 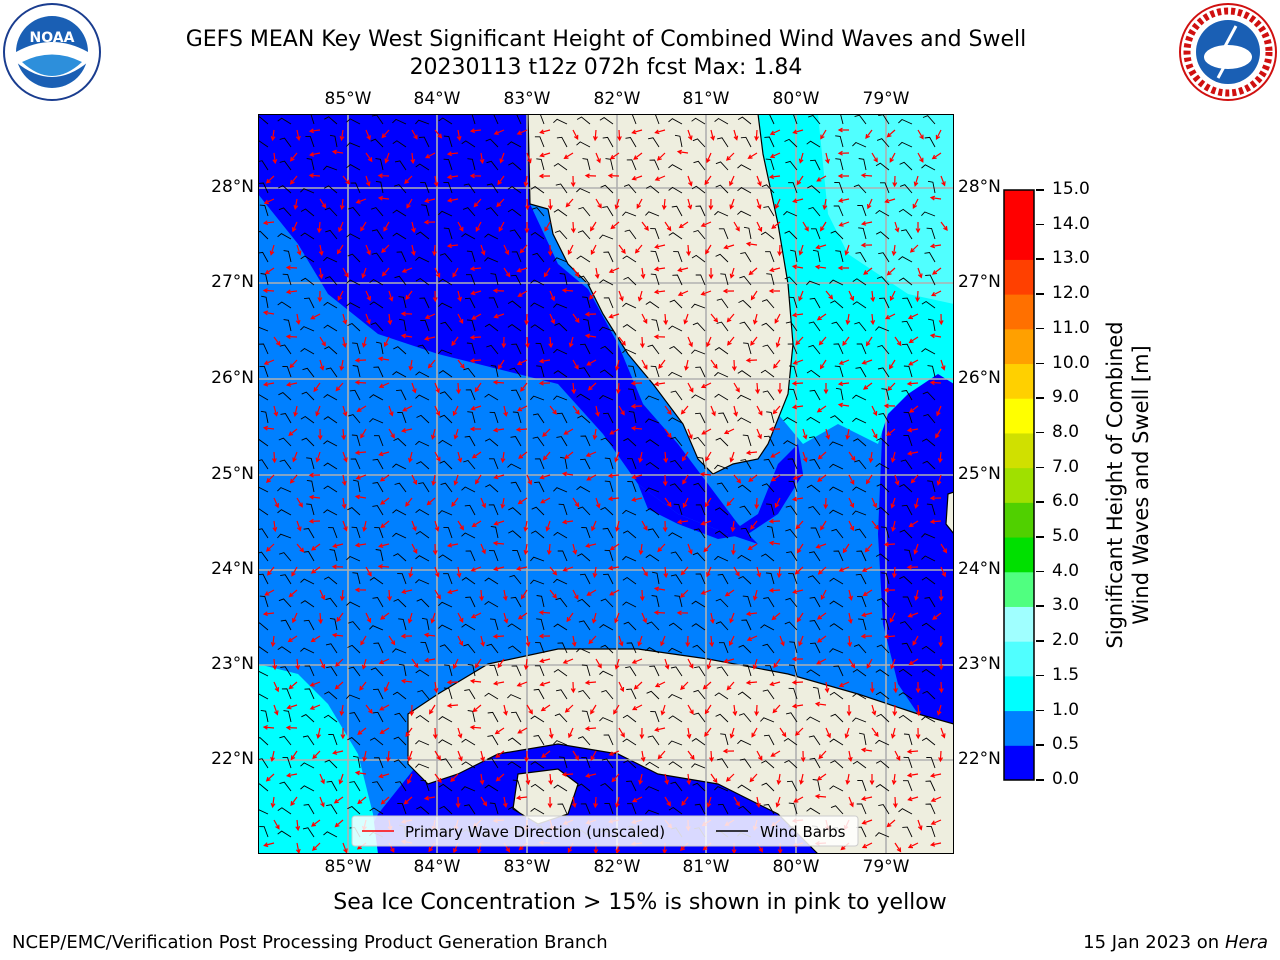 I want to click on colorbar-segment, so click(x=1019, y=485).